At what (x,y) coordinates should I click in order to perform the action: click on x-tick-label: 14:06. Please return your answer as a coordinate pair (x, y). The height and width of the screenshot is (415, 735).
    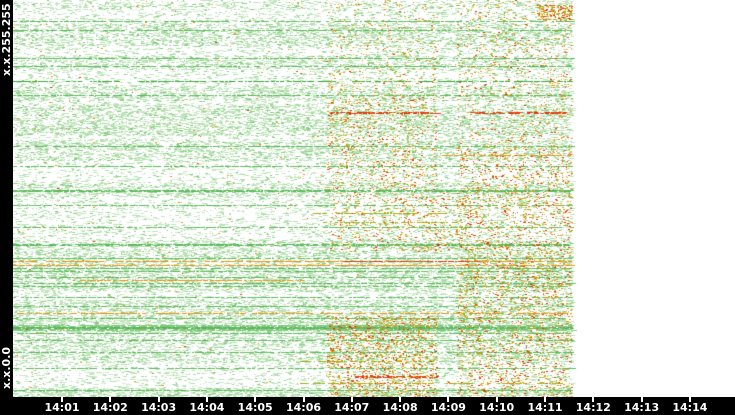
    Looking at the image, I should click on (303, 407).